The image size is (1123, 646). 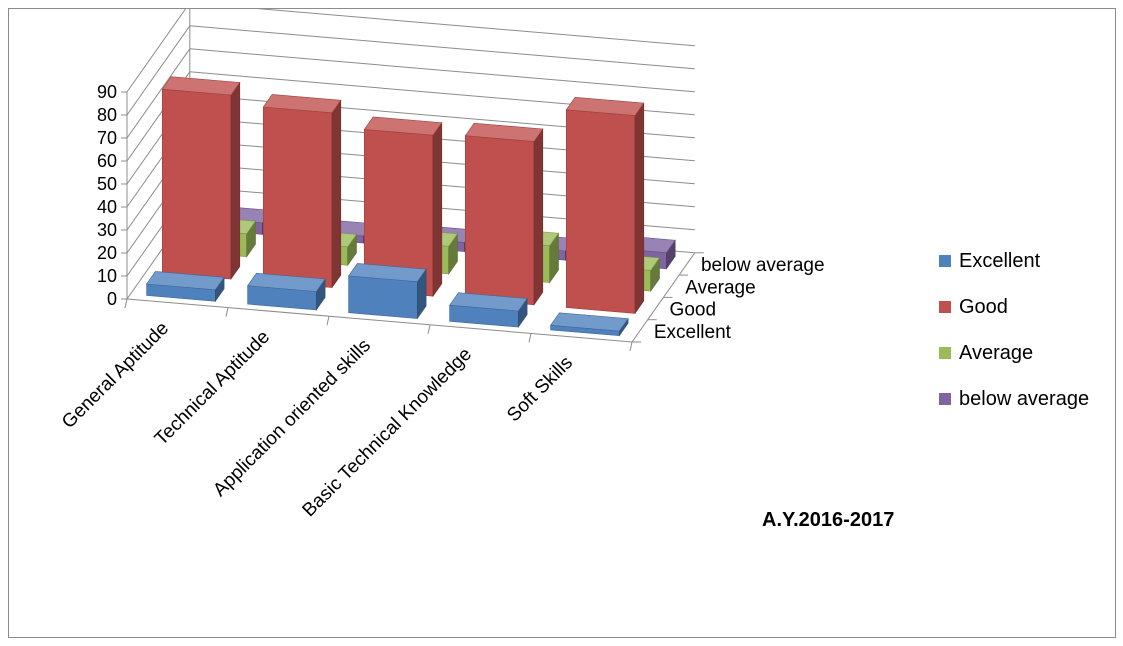 What do you see at coordinates (589, 322) in the screenshot?
I see `bar-top-excellent-soft-skills` at bounding box center [589, 322].